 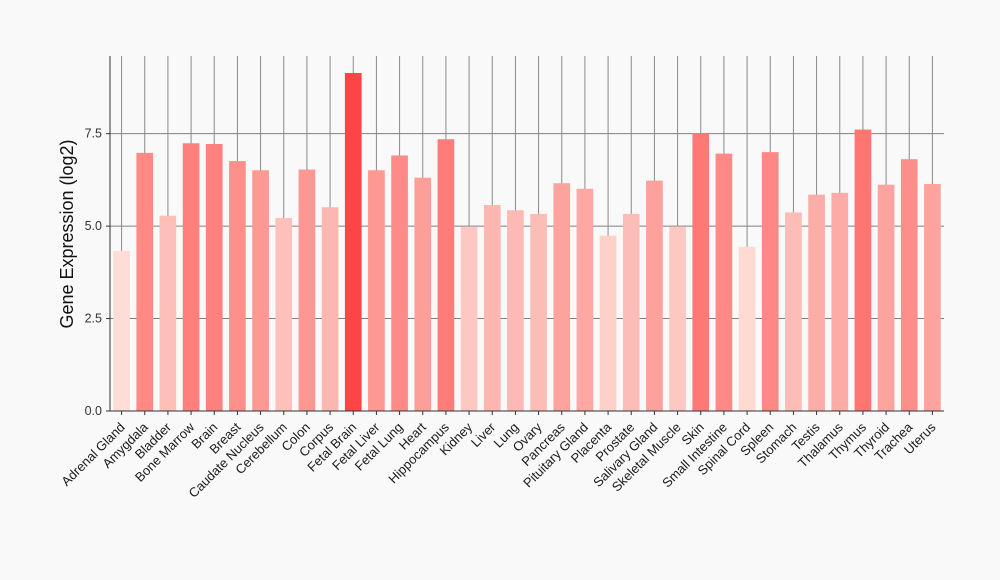 What do you see at coordinates (93, 226) in the screenshot?
I see `y-tick-label: 5.0` at bounding box center [93, 226].